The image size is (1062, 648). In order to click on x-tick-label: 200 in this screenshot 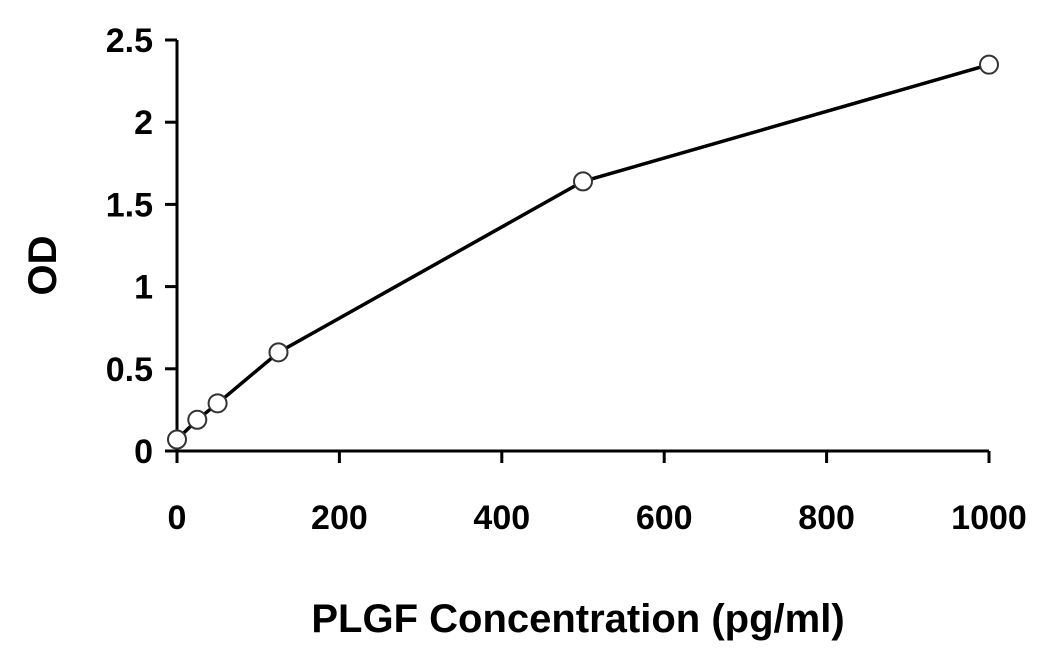, I will do `click(339, 518)`.